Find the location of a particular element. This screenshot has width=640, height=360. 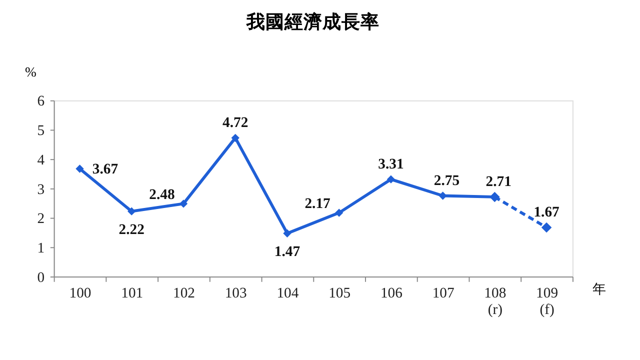

x-tick-label: 105 is located at coordinates (339, 294).